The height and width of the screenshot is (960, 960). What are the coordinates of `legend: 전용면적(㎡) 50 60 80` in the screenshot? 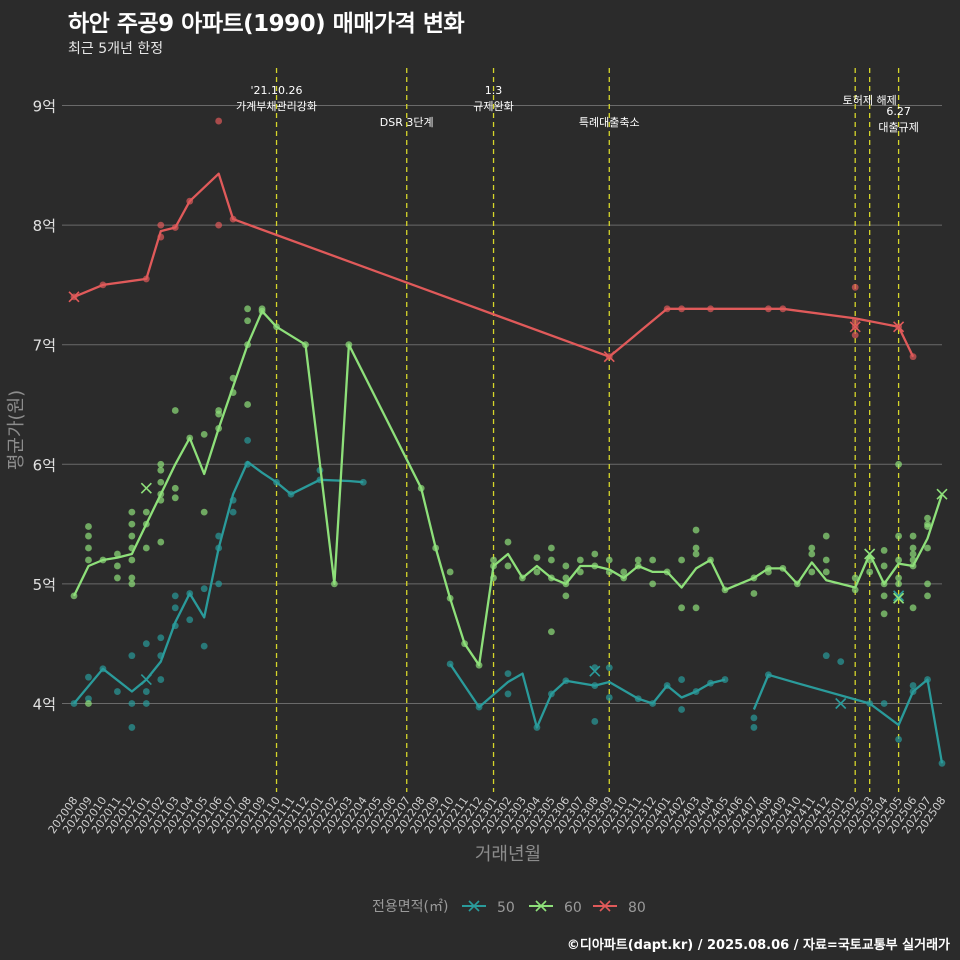 It's located at (509, 907).